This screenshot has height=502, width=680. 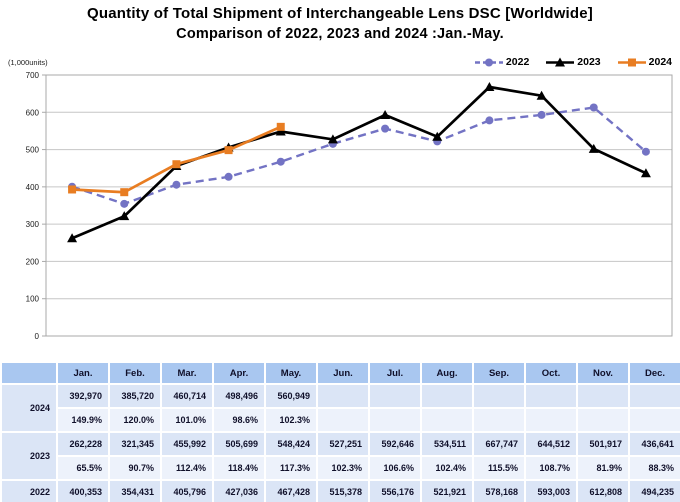 What do you see at coordinates (654, 373) in the screenshot?
I see `month-header: Dec.` at bounding box center [654, 373].